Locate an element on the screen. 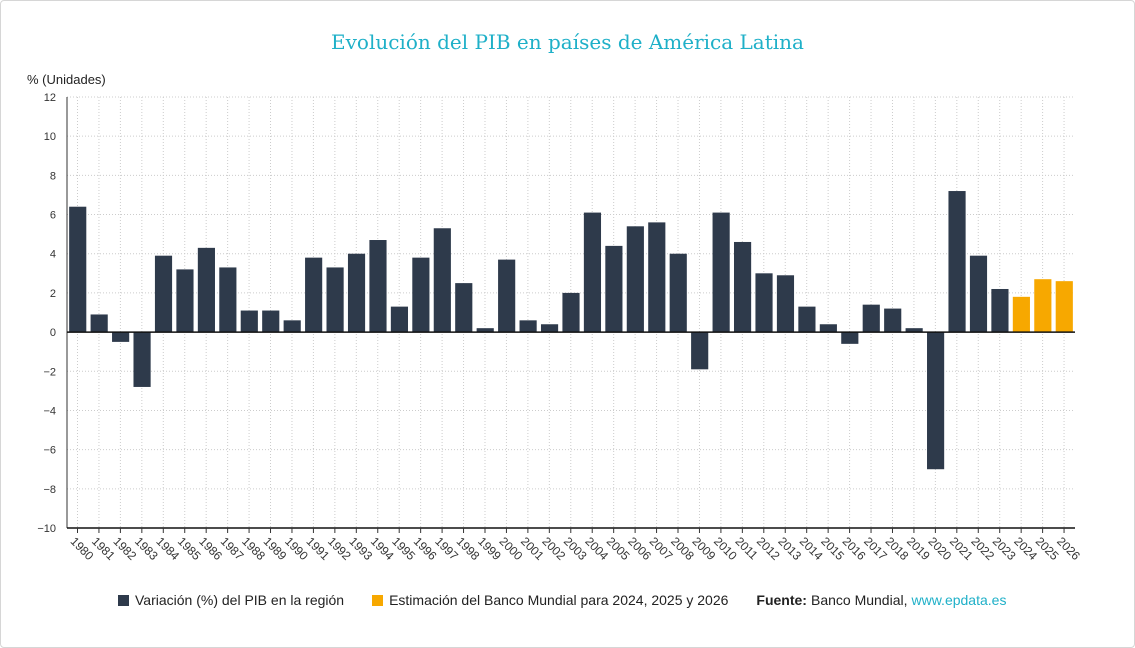 This screenshot has height=648, width=1135. bar-2024 is located at coordinates (1021, 314).